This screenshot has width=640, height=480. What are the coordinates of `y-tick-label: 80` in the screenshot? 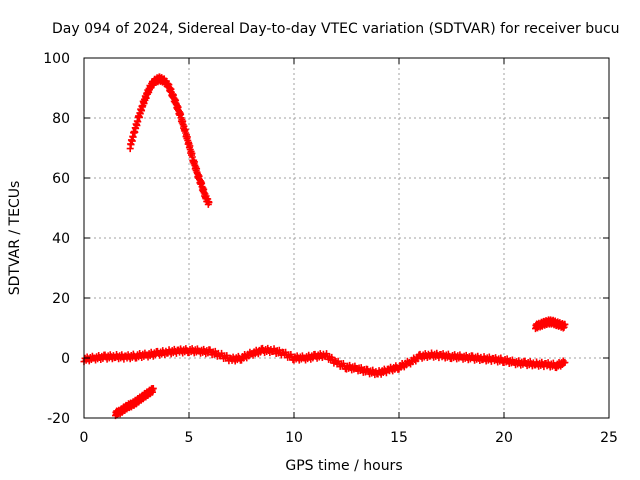 It's located at (61, 119).